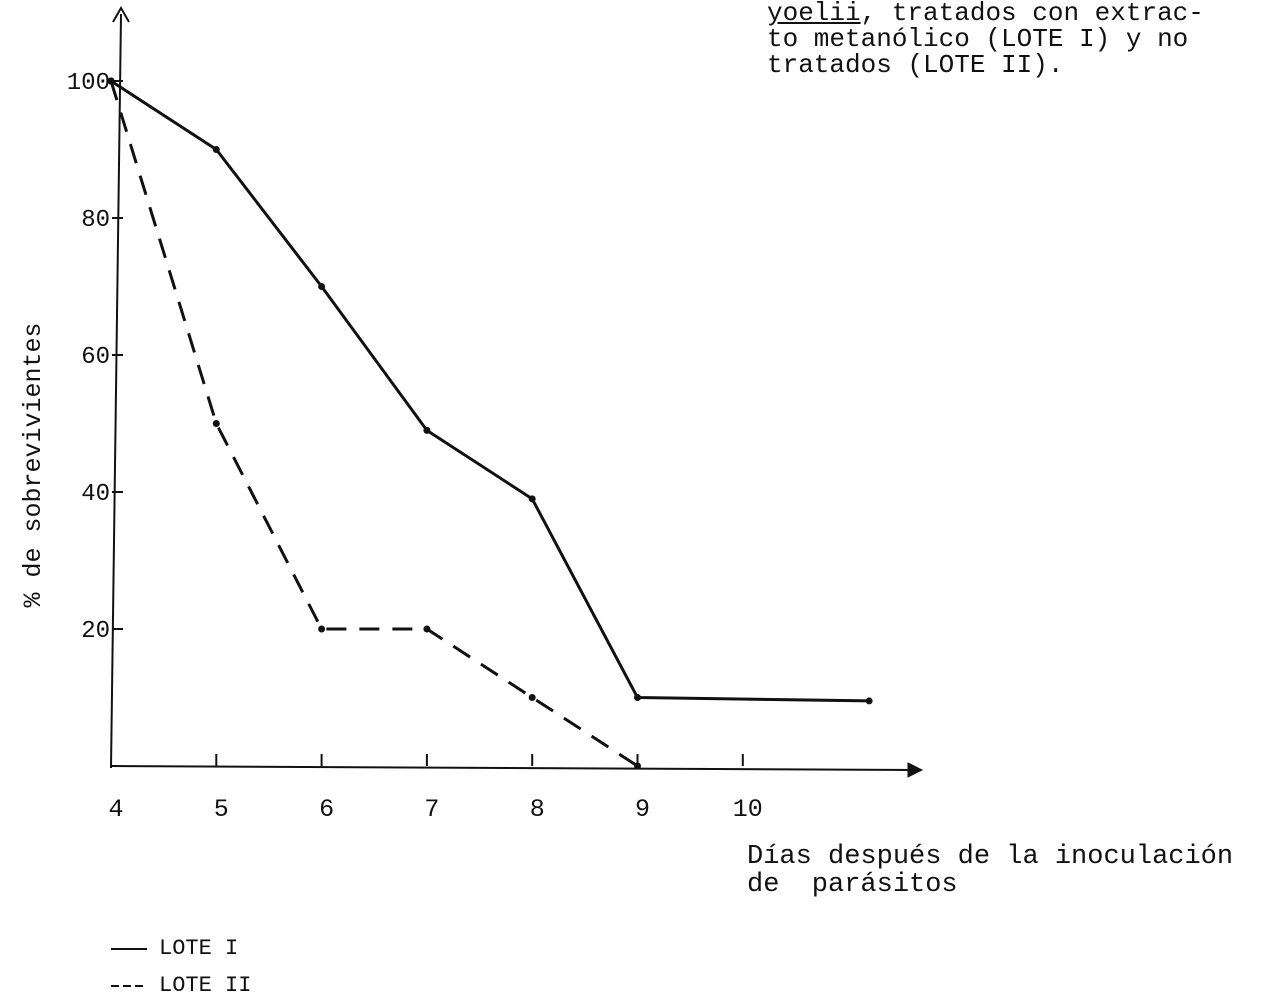 The height and width of the screenshot is (1004, 1286). I want to click on y-tick-label-60: 60, so click(95, 357).